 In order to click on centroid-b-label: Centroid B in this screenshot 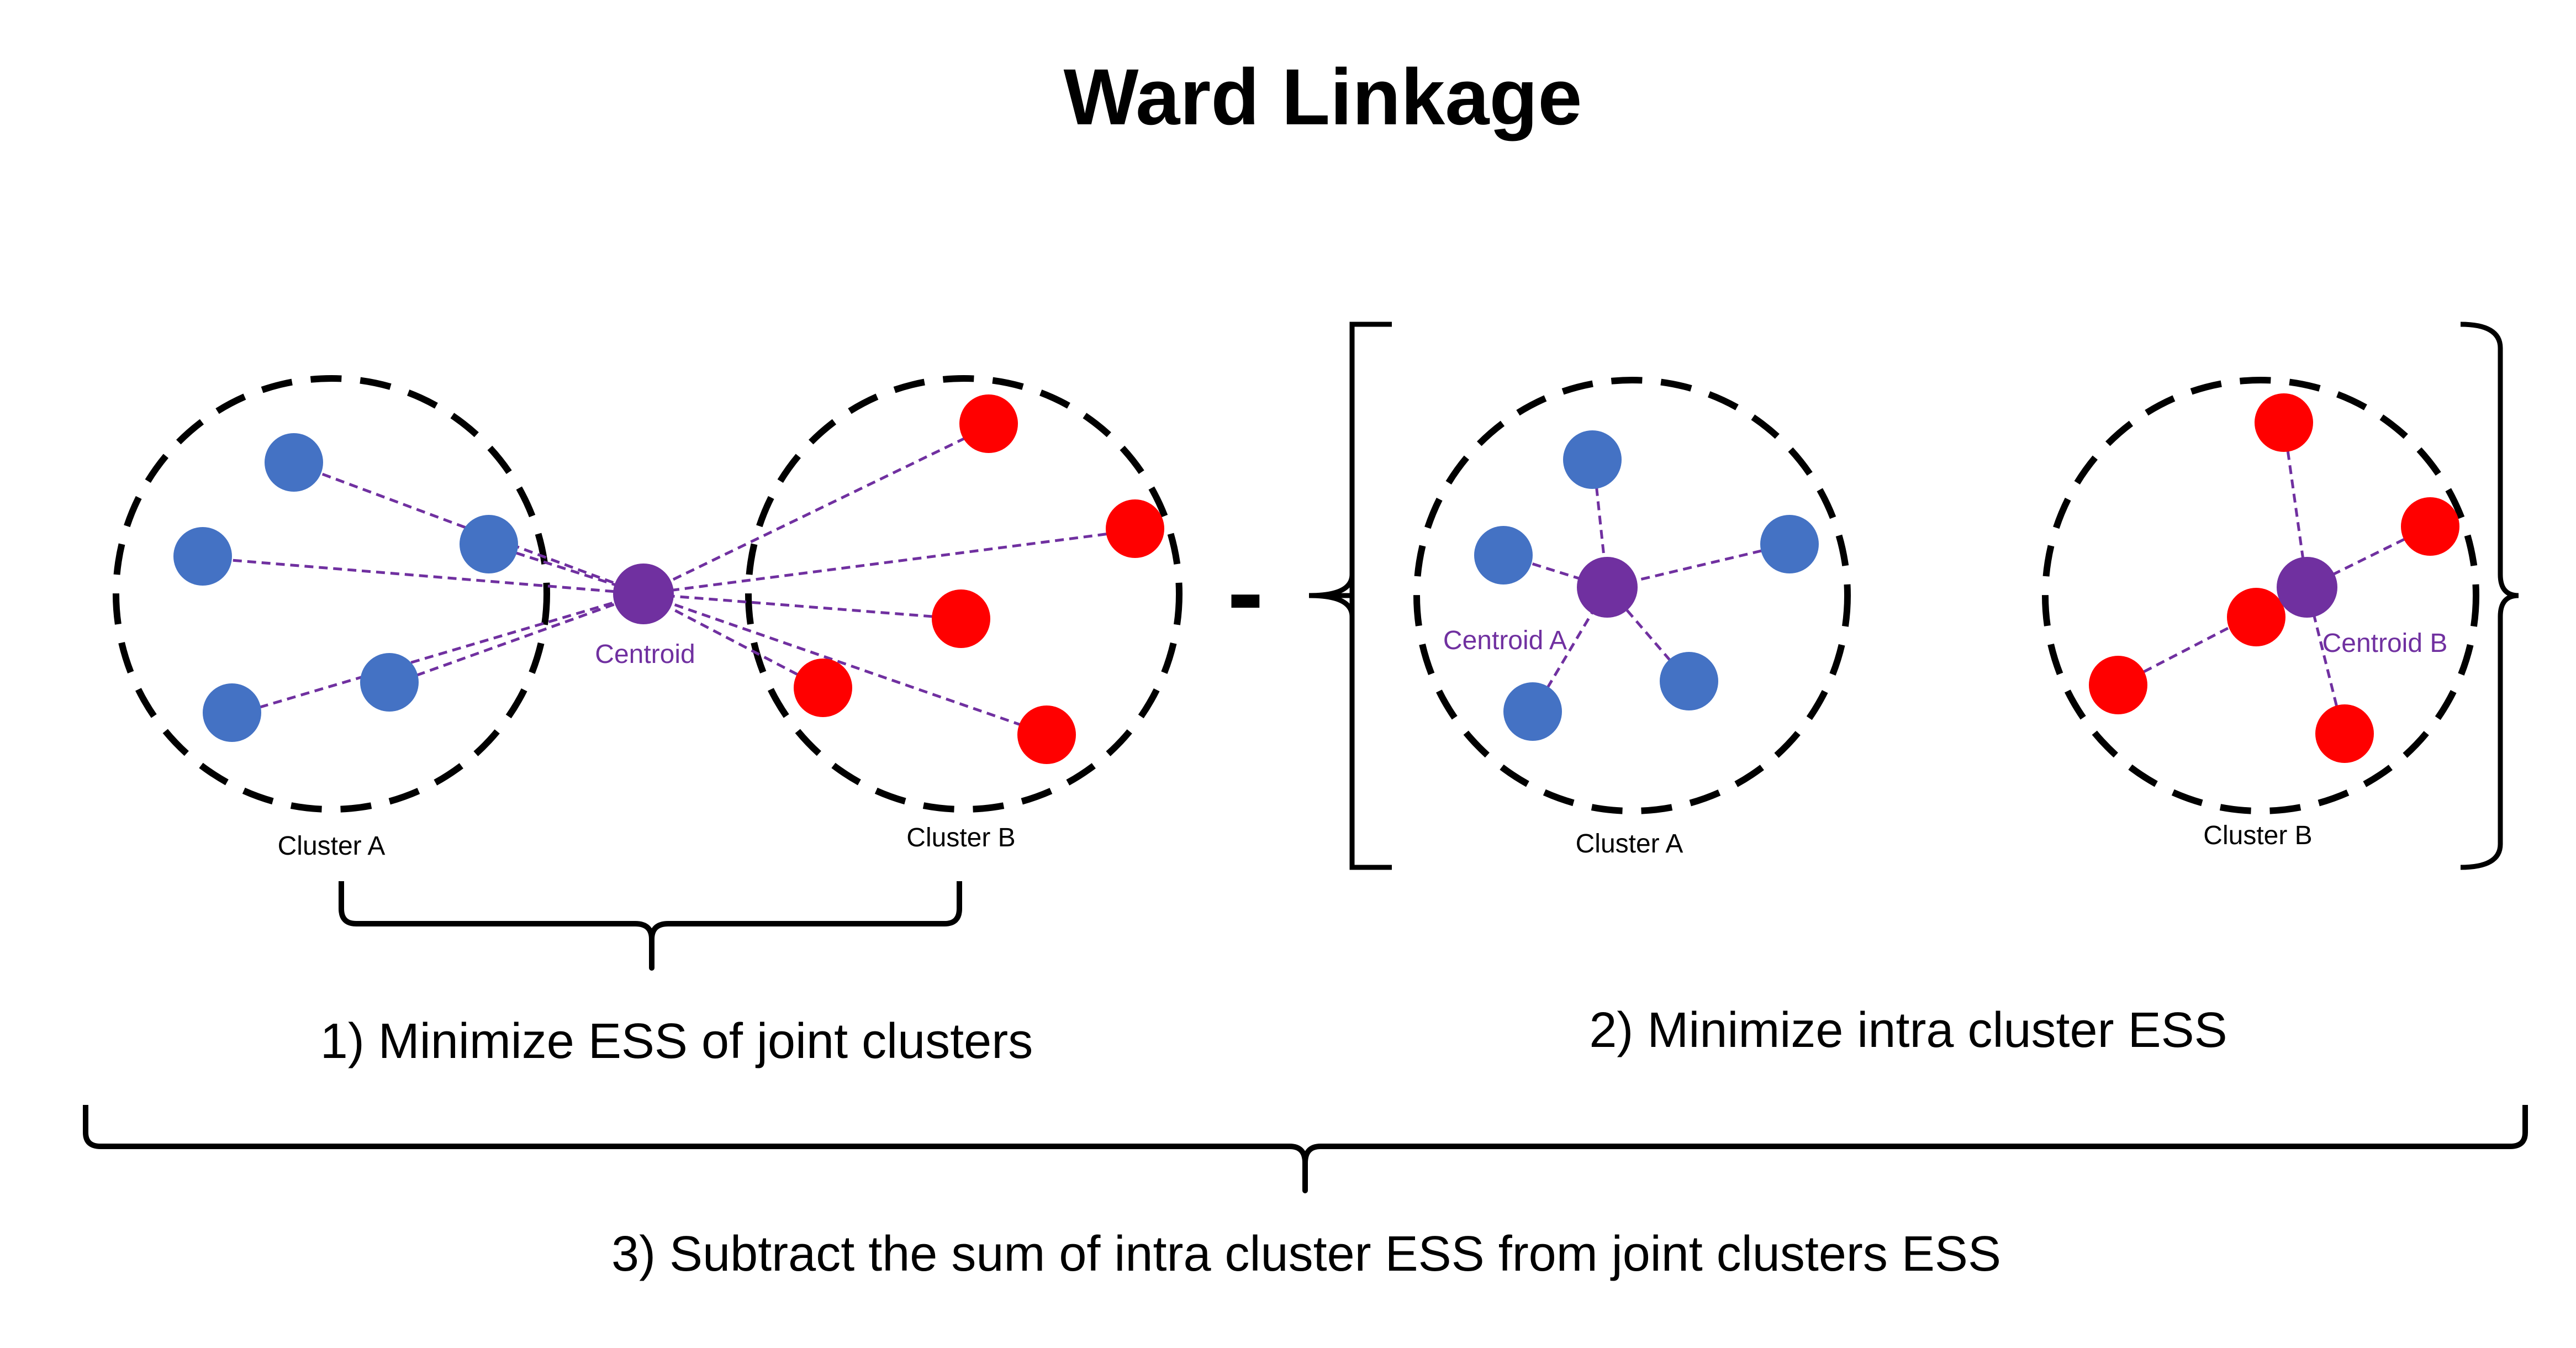, I will do `click(2385, 643)`.